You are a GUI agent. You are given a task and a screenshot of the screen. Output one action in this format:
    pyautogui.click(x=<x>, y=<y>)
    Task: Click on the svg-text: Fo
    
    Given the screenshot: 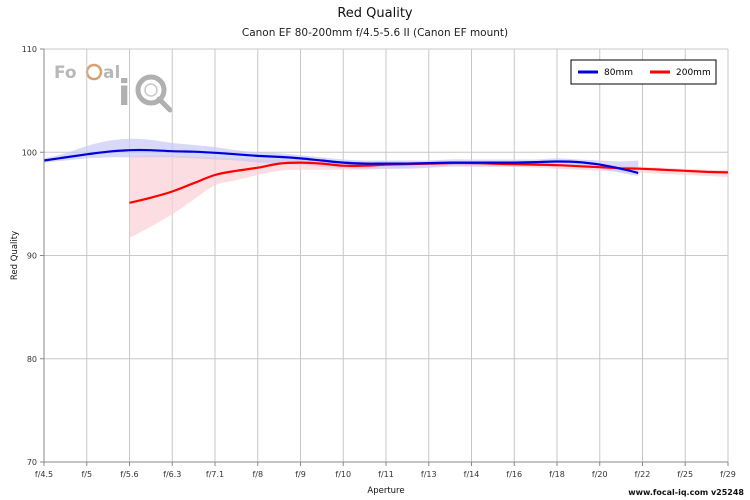 What is the action you would take?
    pyautogui.click(x=65, y=73)
    